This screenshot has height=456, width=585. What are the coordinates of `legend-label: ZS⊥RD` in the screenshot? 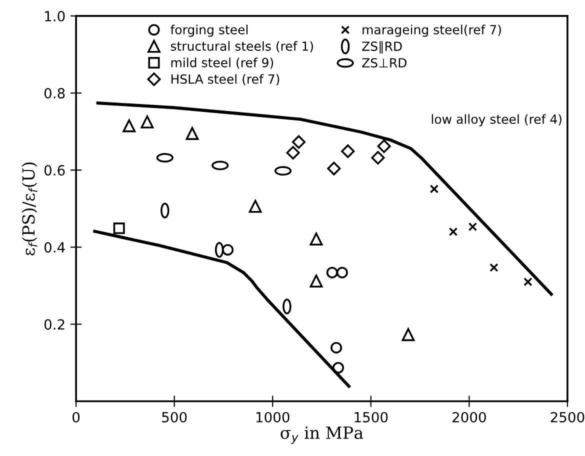 It's located at (384, 63).